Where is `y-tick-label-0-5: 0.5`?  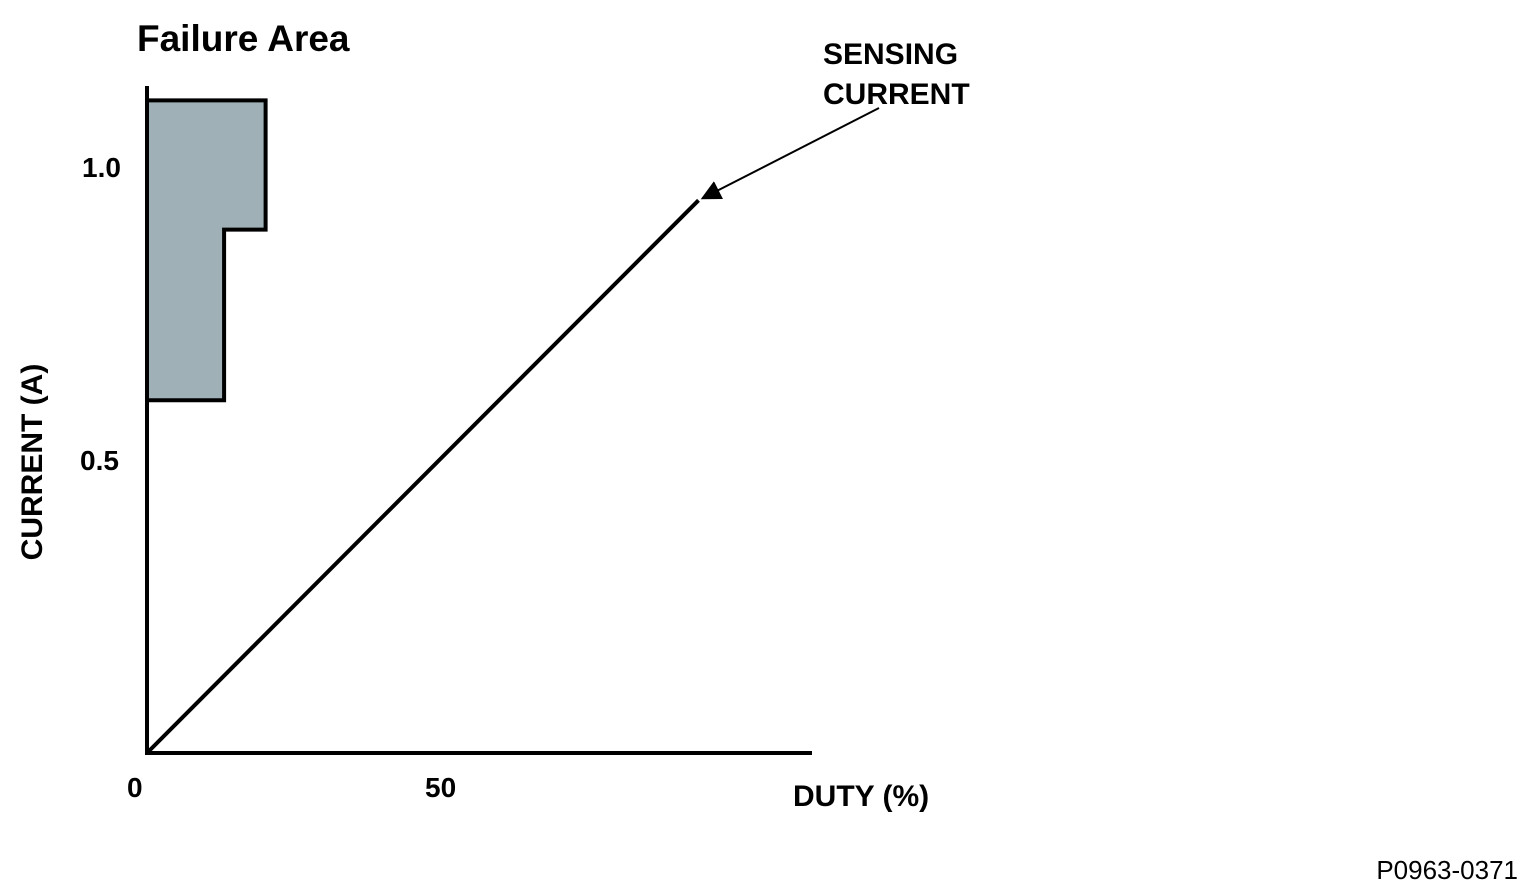 y-tick-label-0-5: 0.5 is located at coordinates (99, 460).